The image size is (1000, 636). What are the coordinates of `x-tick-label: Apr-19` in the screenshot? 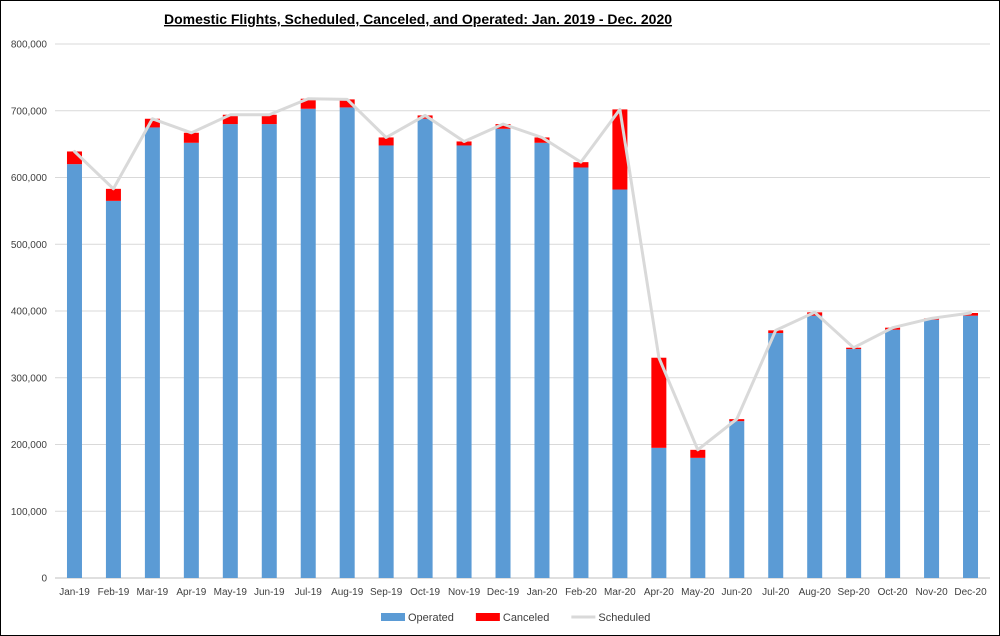 It's located at (191, 592).